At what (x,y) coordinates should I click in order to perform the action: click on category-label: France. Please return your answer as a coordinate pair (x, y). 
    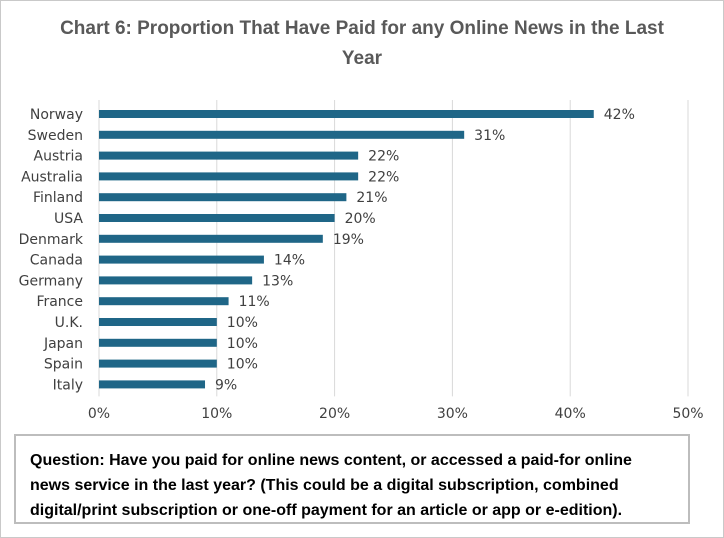
    Looking at the image, I should click on (59, 302).